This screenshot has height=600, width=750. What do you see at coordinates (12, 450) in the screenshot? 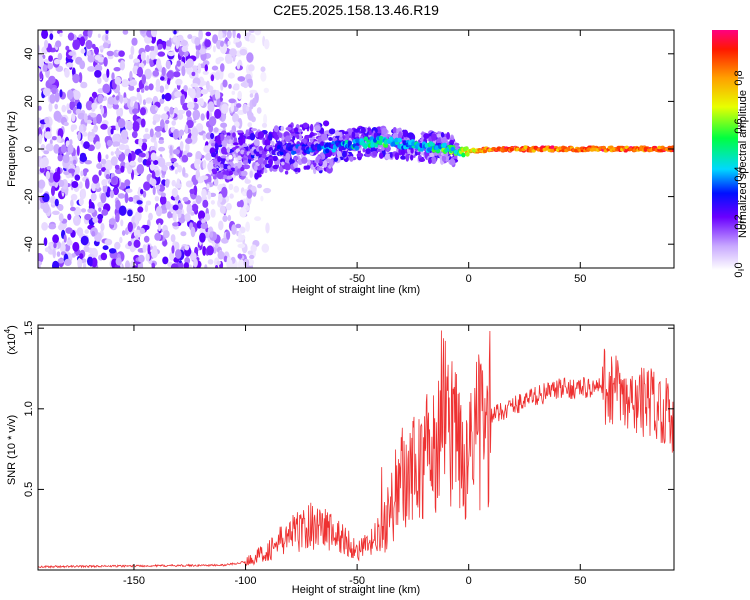
I see `snr-y-label: SNR (10 * v/v)` at bounding box center [12, 450].